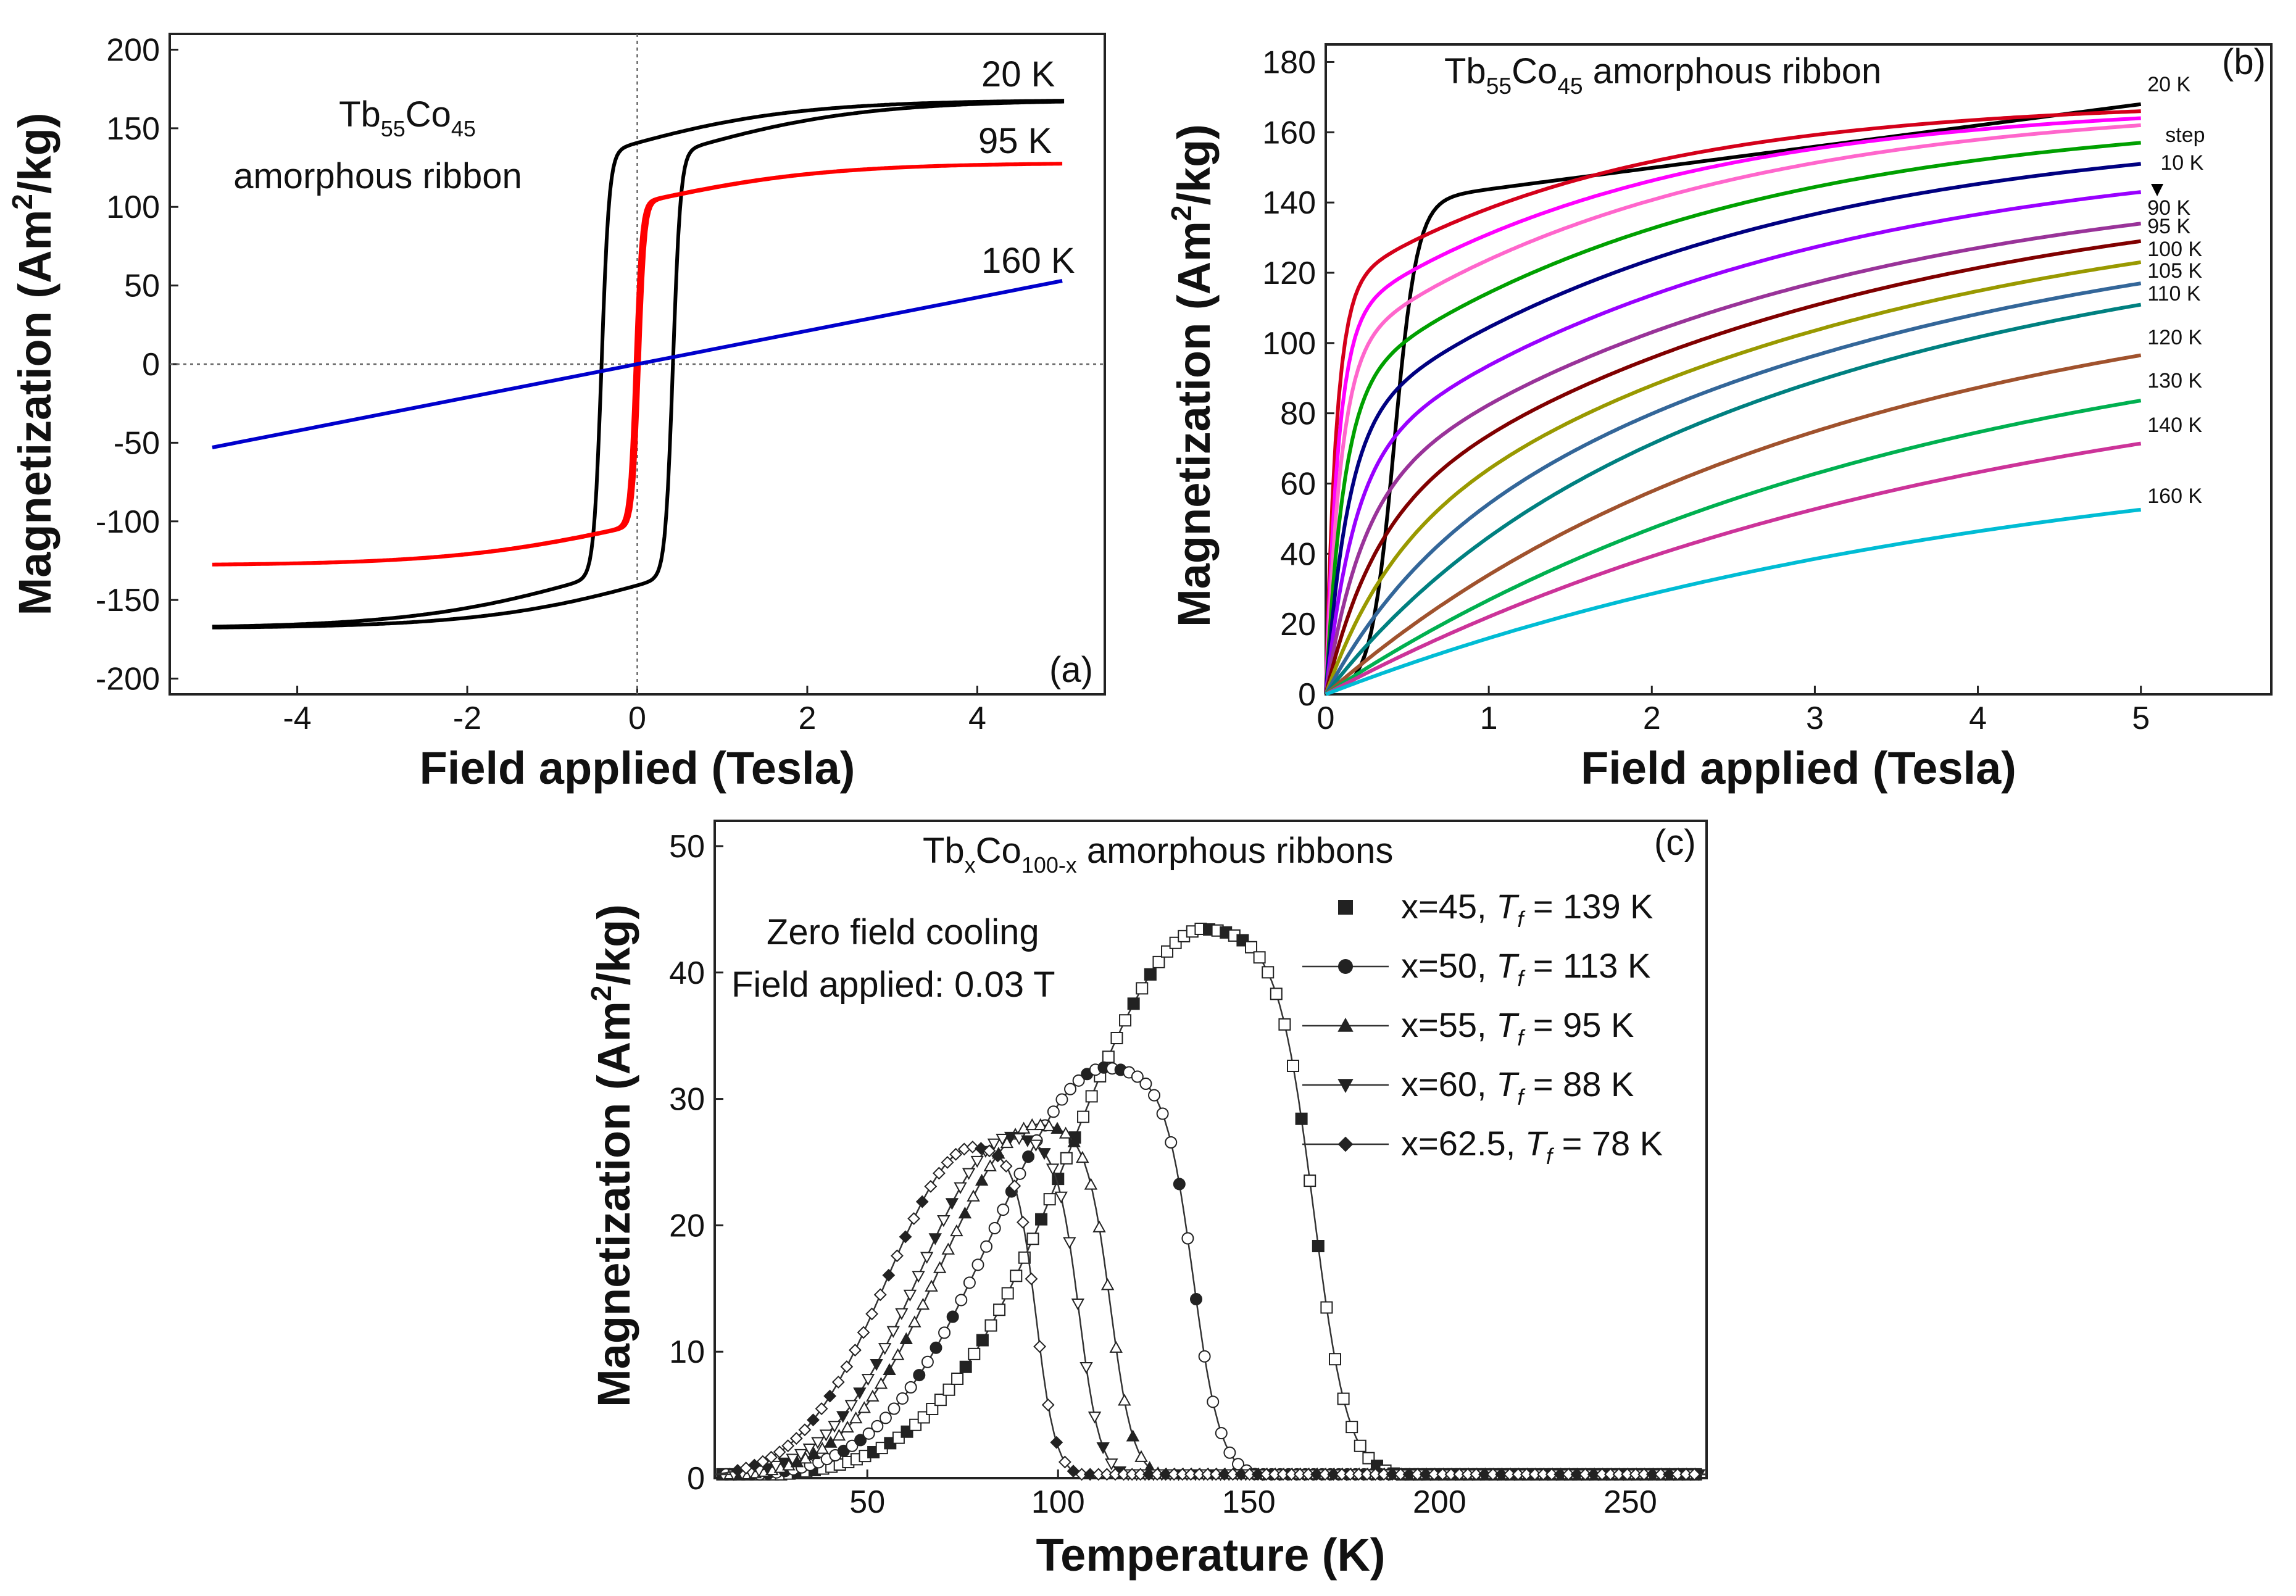 Image resolution: width=2296 pixels, height=1596 pixels. What do you see at coordinates (1194, 165) in the screenshot?
I see `panel-b-ylabel-end: /kg)` at bounding box center [1194, 165].